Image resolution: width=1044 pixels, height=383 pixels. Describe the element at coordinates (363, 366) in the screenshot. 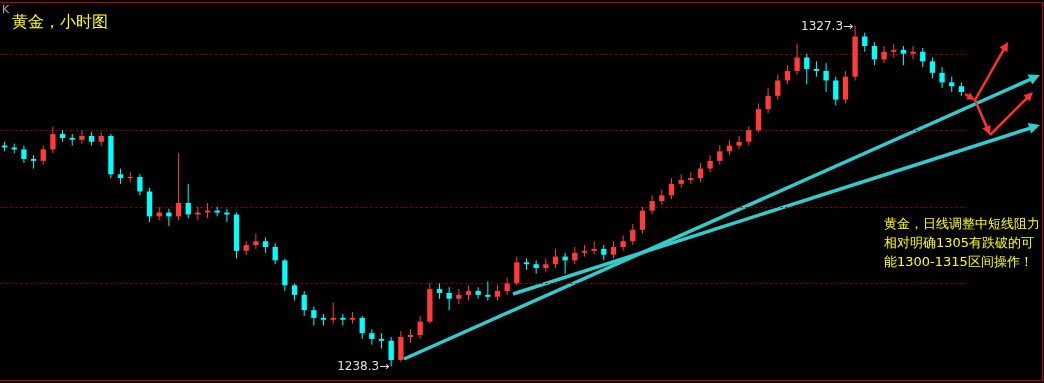

I see `annotation: 1238.3→` at that location.